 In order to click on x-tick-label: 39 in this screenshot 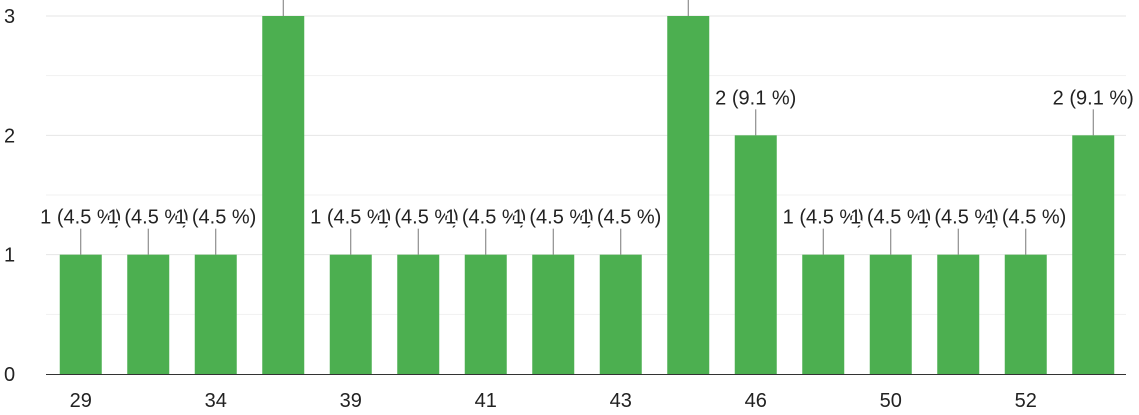, I will do `click(351, 401)`.